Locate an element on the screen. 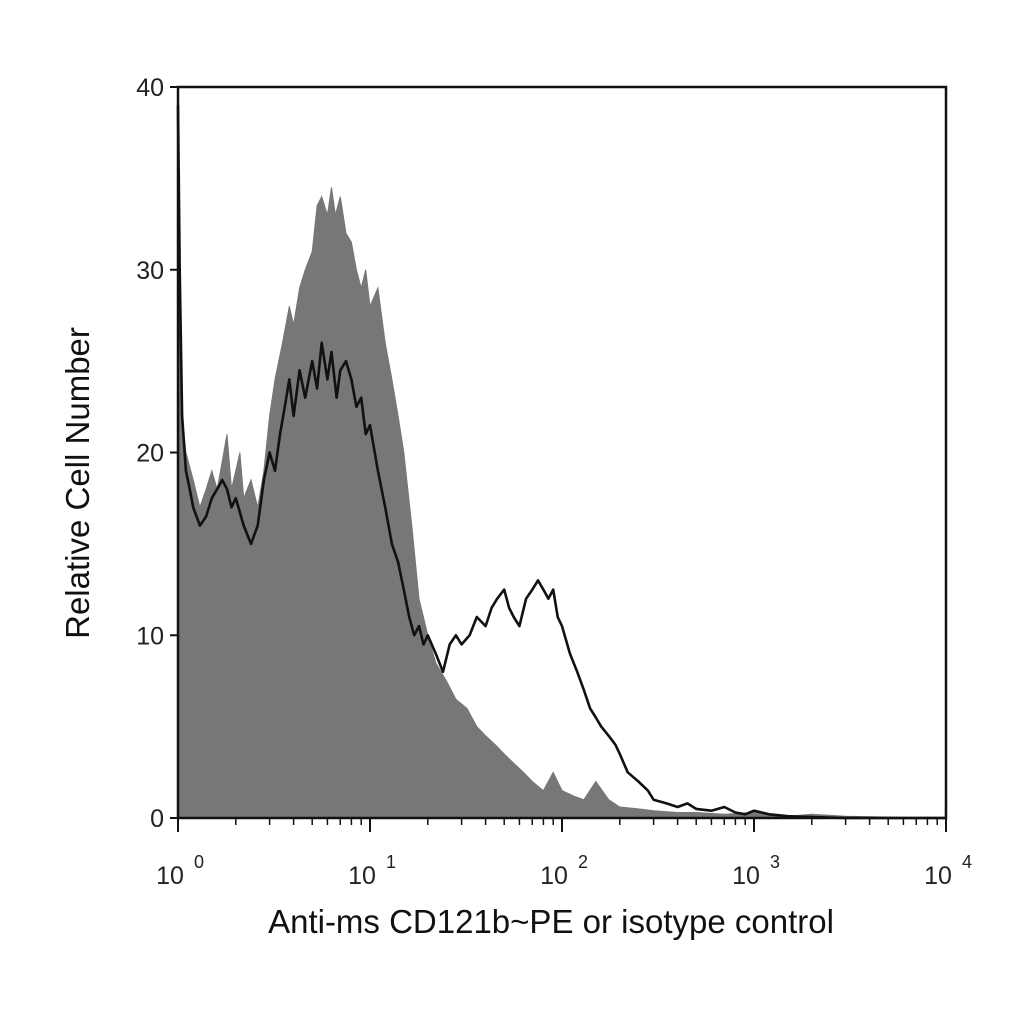  y-axis-title: Relative Cell Number is located at coordinates (77, 483).